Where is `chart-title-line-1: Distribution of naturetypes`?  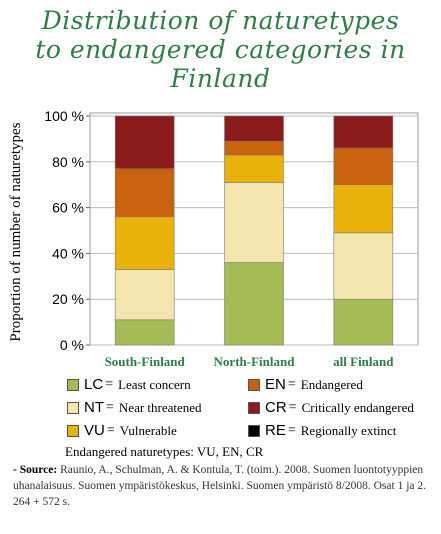 chart-title-line-1: Distribution of naturetypes is located at coordinates (220, 20).